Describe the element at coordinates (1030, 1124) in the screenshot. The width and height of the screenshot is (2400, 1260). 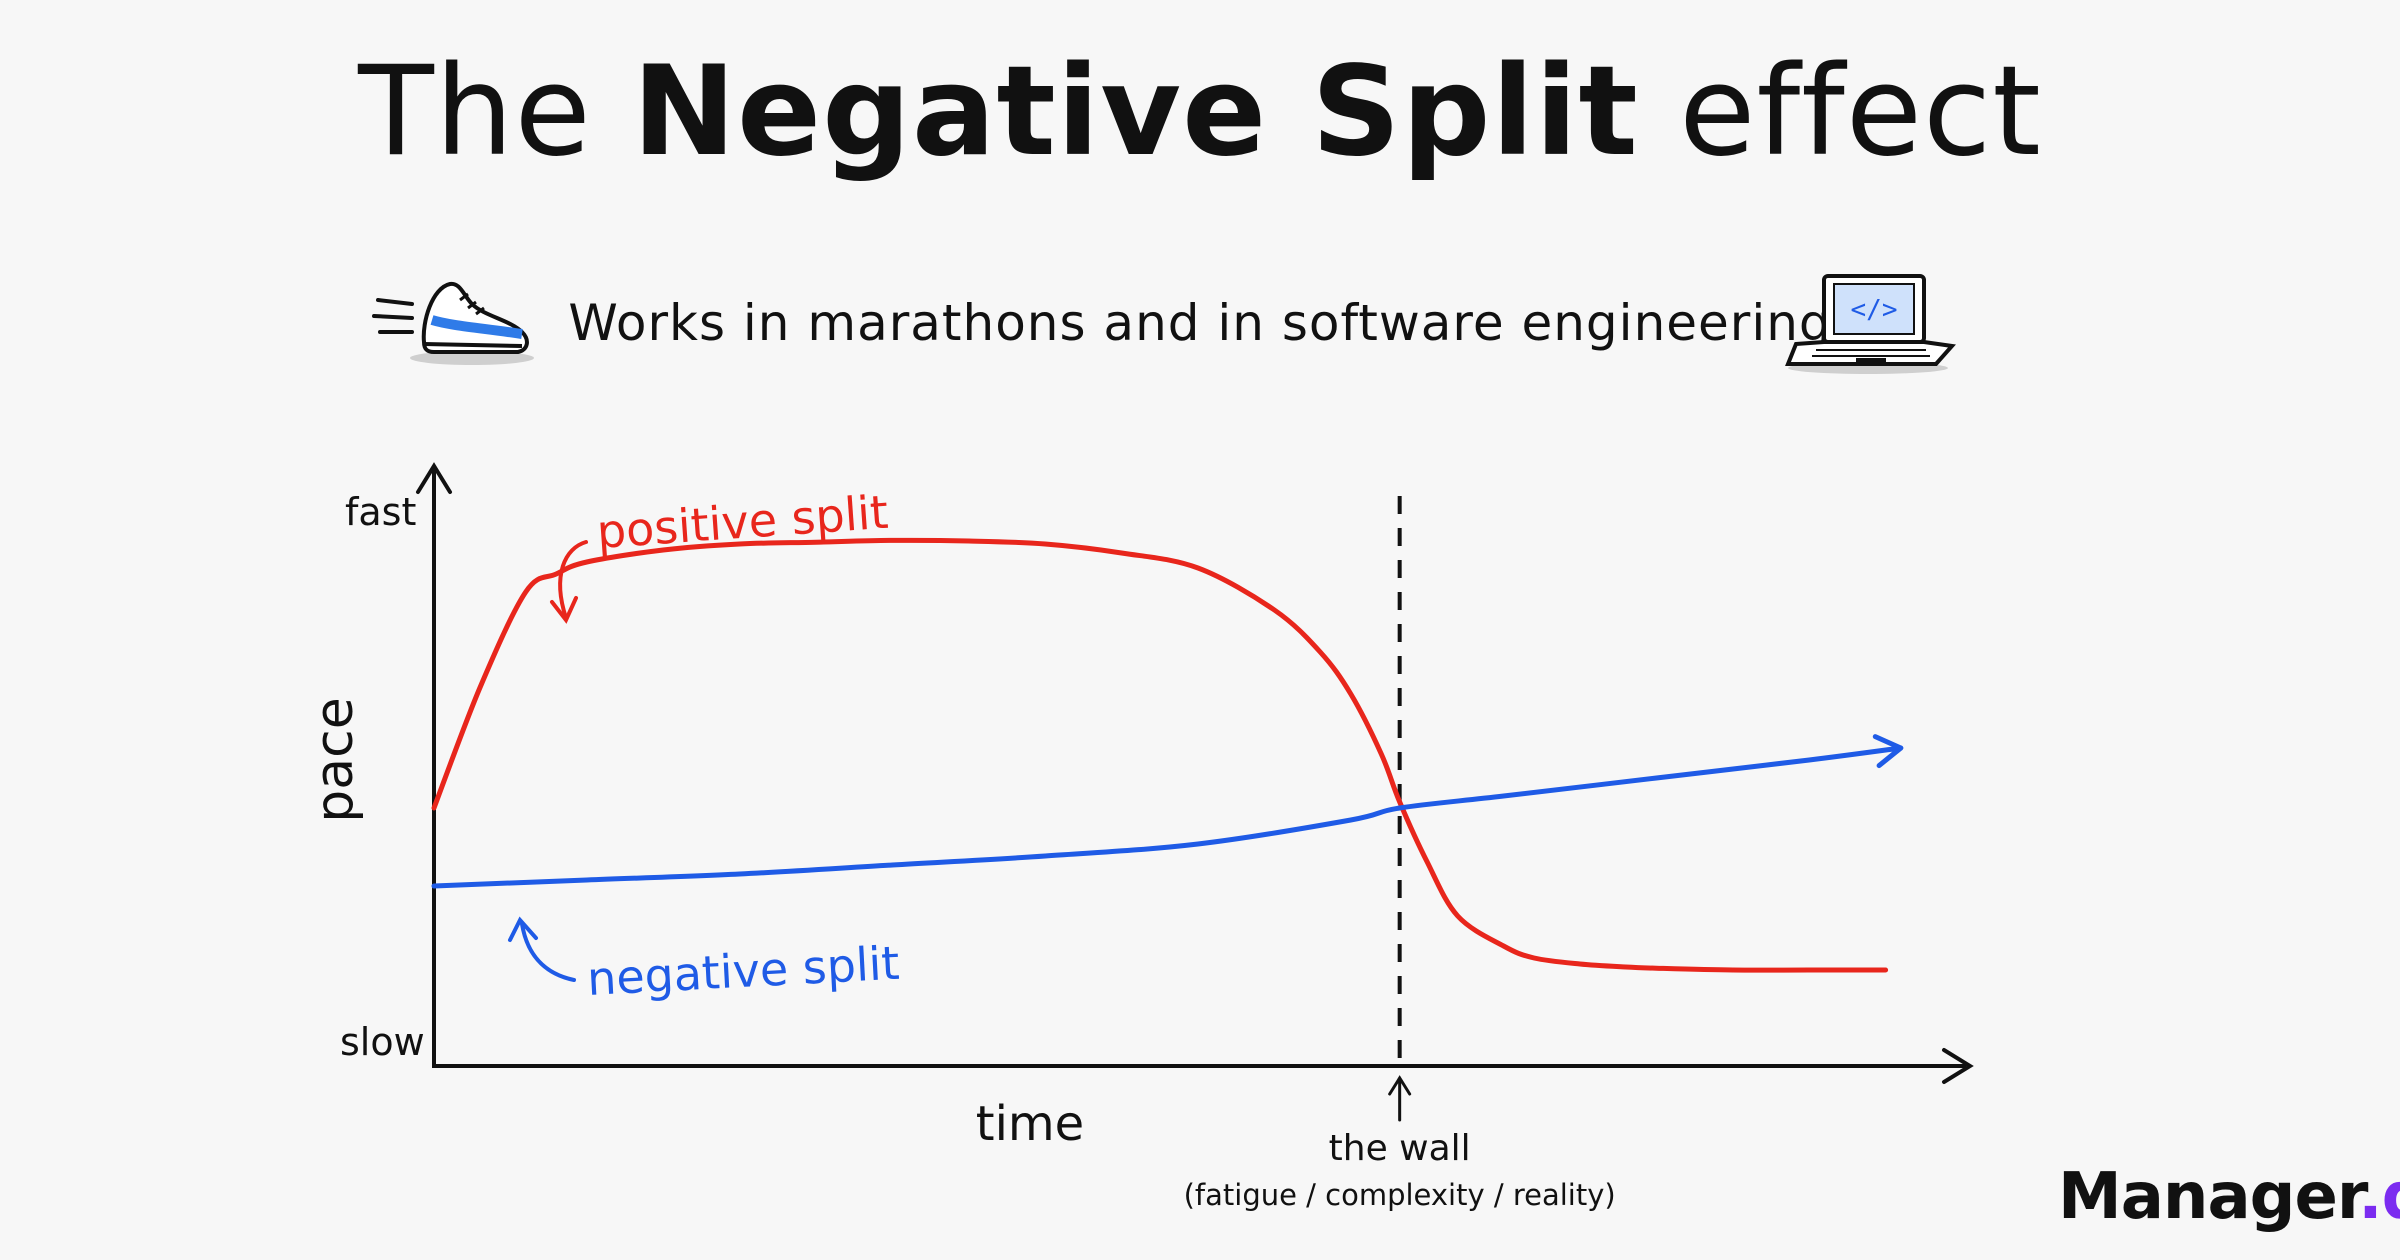
I see `x-axis-label: time` at that location.